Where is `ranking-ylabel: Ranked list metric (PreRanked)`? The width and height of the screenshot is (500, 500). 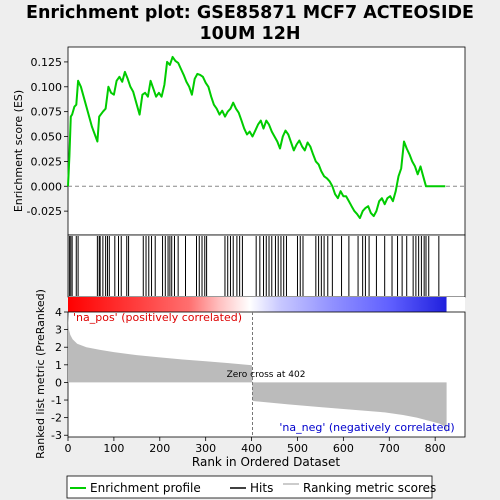
ranking-ylabel: Ranked list metric (PreRanked) is located at coordinates (40, 374).